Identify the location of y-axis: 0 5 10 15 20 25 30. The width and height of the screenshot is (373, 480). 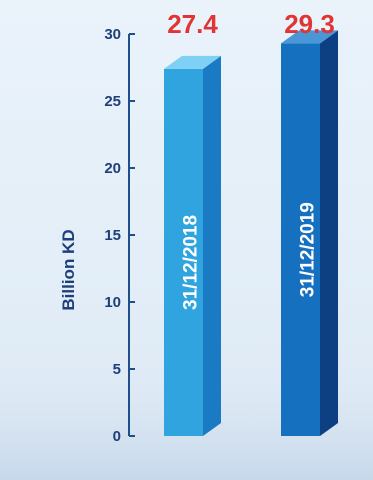
(119, 235).